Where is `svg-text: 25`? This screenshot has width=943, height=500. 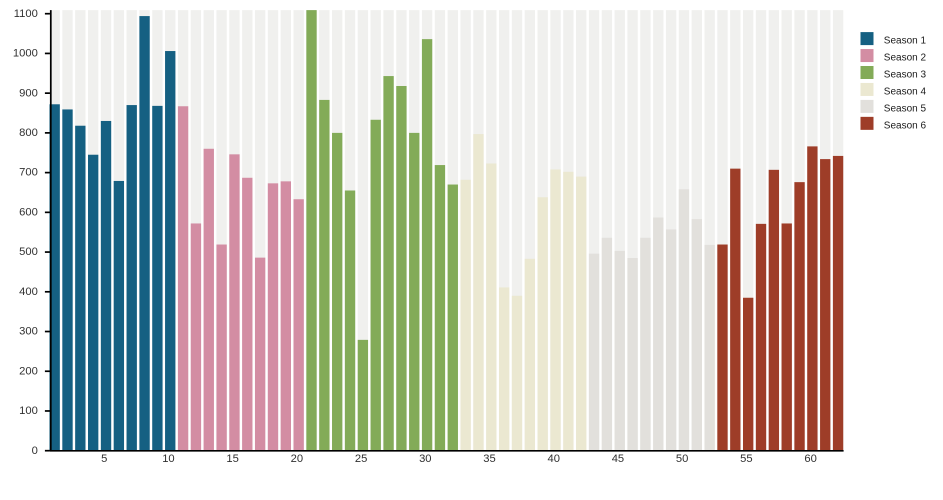
svg-text: 25 is located at coordinates (361, 459).